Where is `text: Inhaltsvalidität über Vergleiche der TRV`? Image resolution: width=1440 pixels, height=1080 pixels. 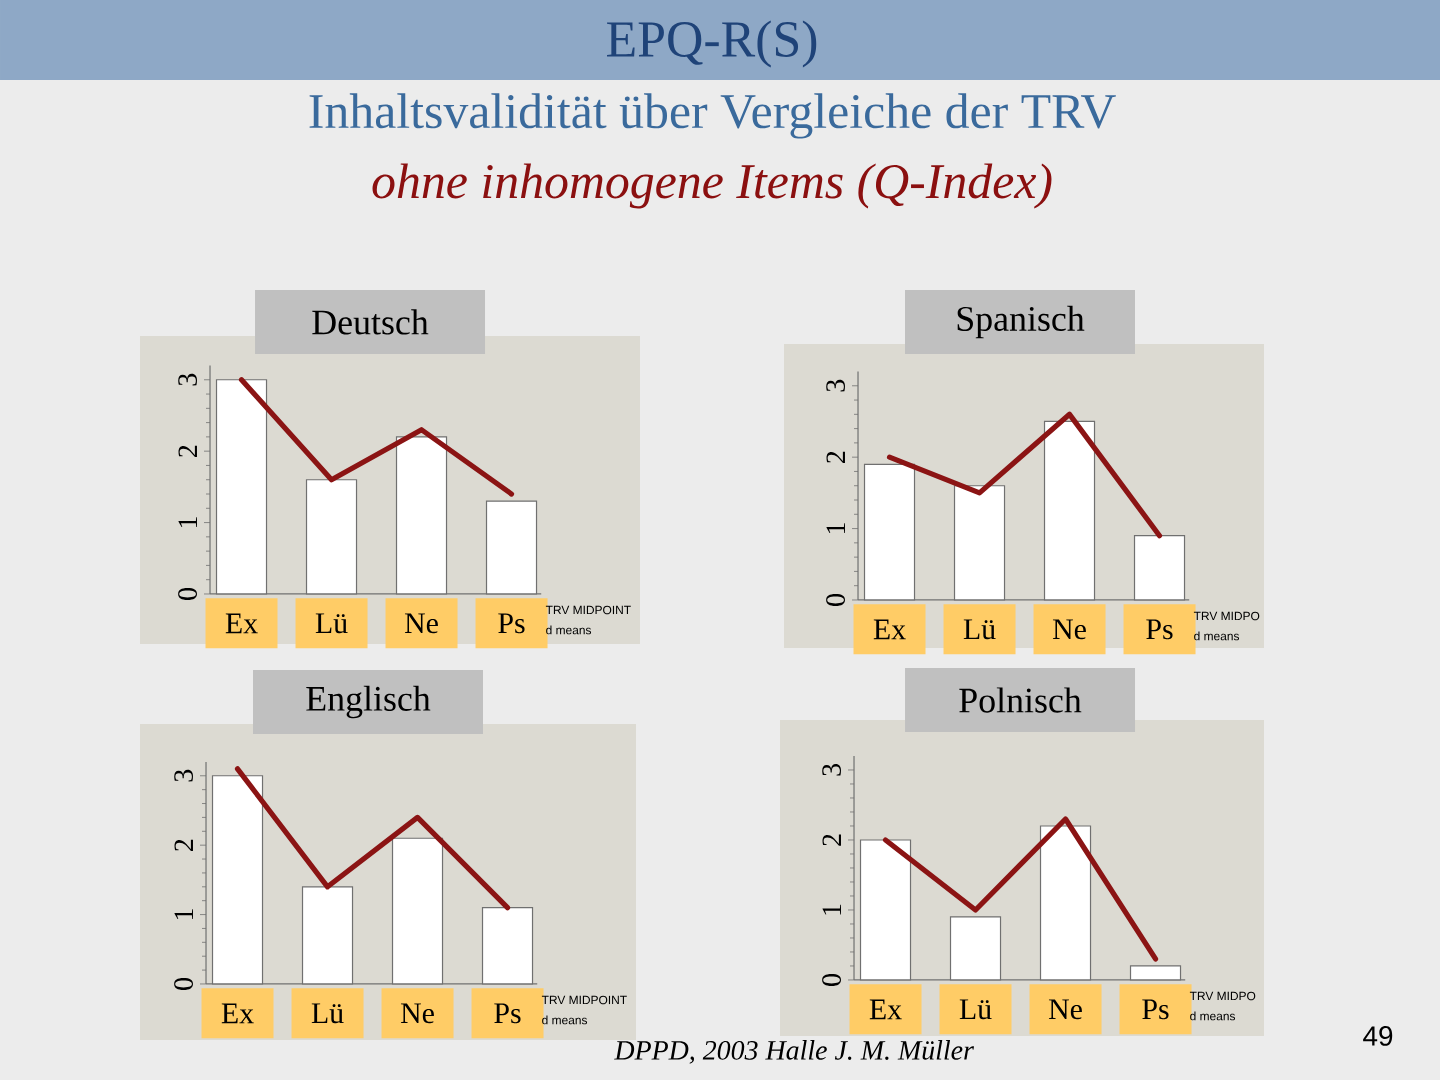 text: Inhaltsvalidität über Vergleiche der TRV is located at coordinates (712, 116).